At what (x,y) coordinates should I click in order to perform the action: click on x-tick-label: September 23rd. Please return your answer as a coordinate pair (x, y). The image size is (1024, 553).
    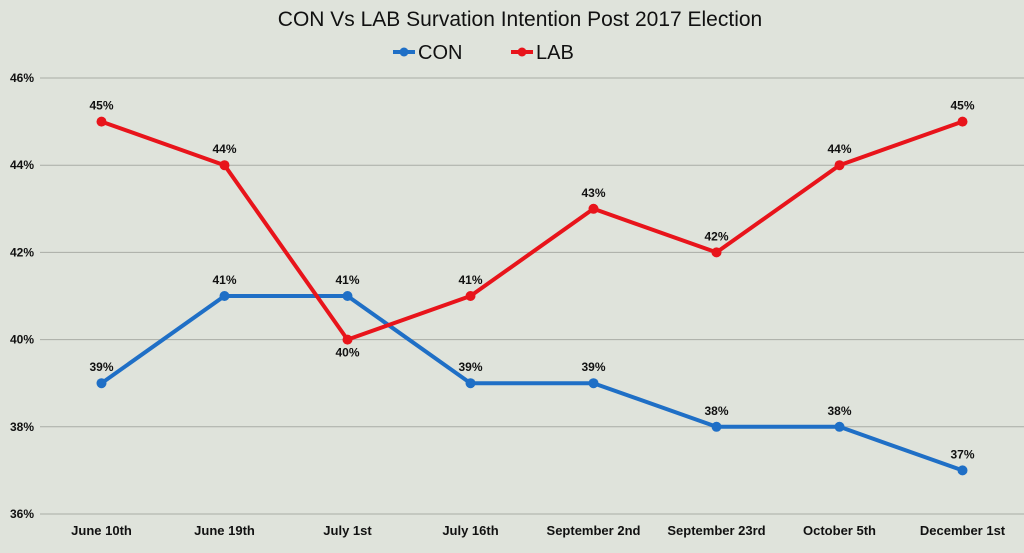
    Looking at the image, I should click on (716, 530).